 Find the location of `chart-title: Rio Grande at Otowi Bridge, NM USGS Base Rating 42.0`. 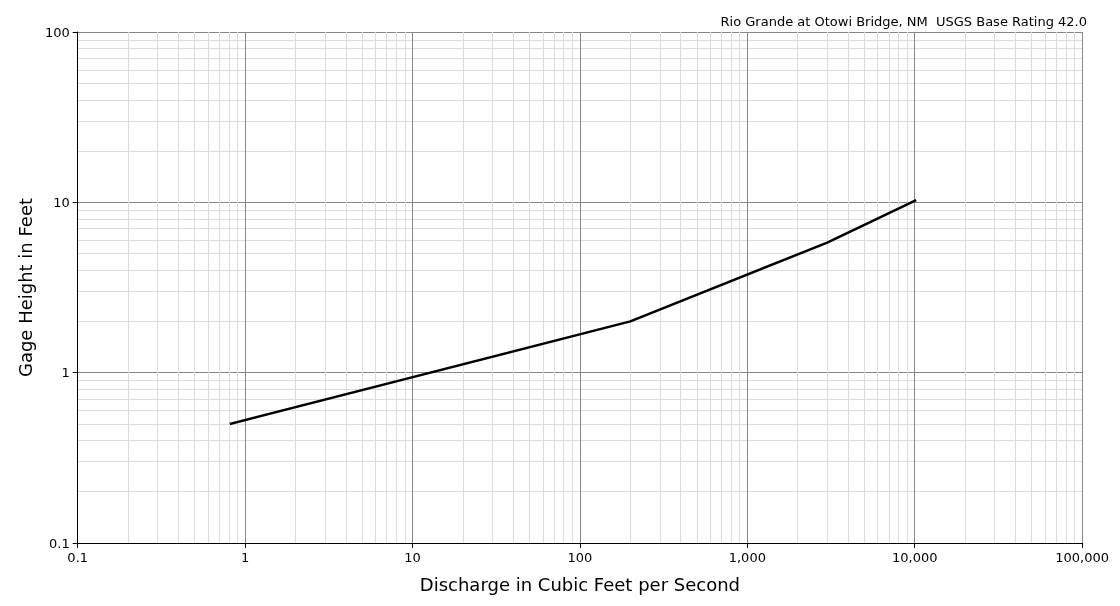

chart-title: Rio Grande at Otowi Bridge, NM USGS Base Rating 42.0 is located at coordinates (904, 21).